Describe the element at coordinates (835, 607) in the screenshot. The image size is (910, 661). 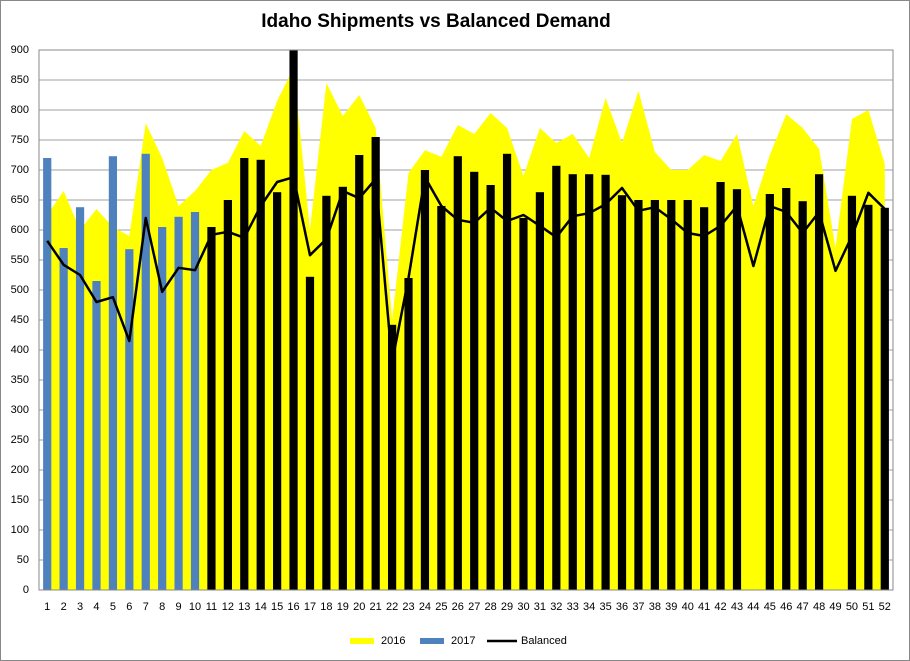
I see `x-tick-label: 49` at that location.